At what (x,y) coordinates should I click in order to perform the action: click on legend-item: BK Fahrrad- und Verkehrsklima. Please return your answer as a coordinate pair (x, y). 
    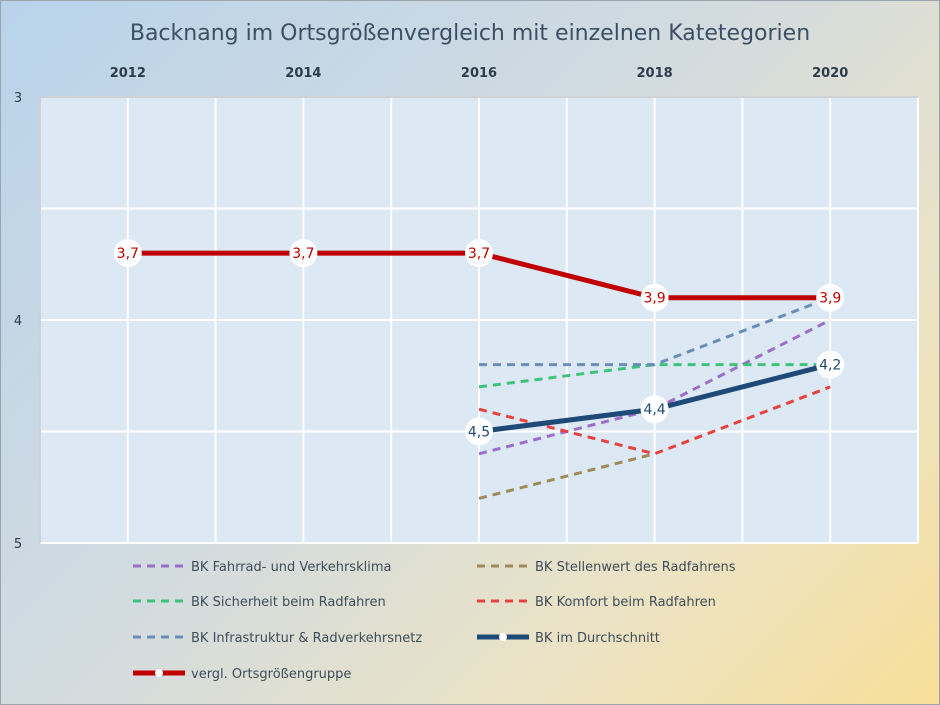
    Looking at the image, I should click on (262, 567).